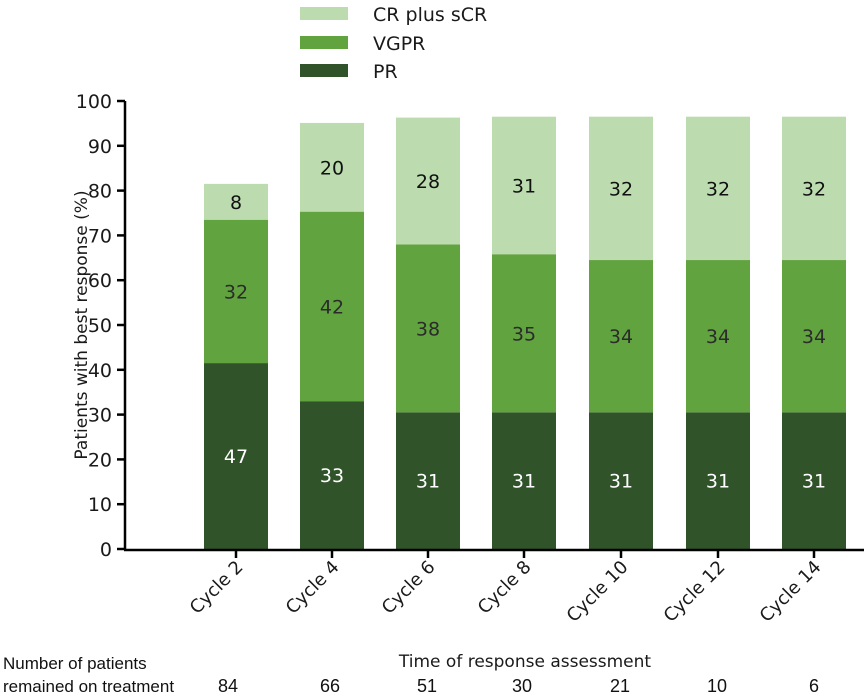  Describe the element at coordinates (525, 662) in the screenshot. I see `x-axis-label: Time of response assessment` at that location.